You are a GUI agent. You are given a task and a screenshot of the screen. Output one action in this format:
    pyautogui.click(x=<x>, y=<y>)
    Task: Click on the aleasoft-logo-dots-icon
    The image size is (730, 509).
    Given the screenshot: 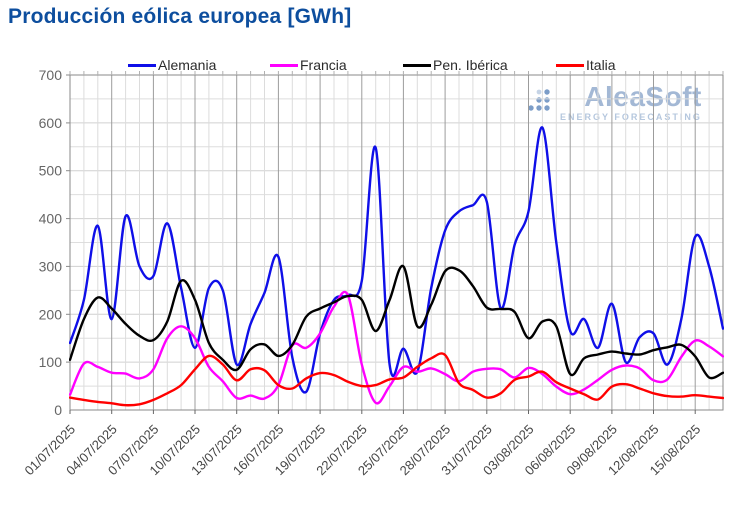 What is the action you would take?
    pyautogui.click(x=539, y=100)
    